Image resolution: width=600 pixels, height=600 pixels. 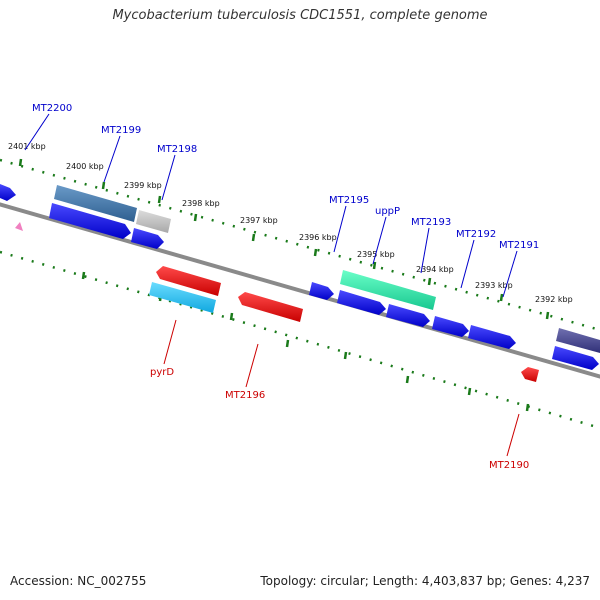 What do you see at coordinates (78, 581) in the screenshot?
I see `accession-text: Accession: NC_002755` at bounding box center [78, 581].